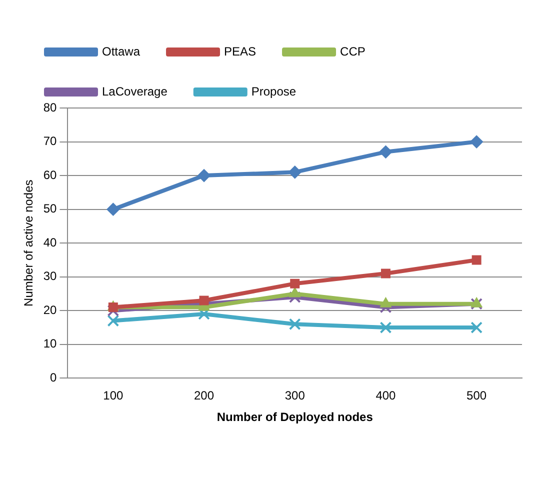  Describe the element at coordinates (135, 91) in the screenshot. I see `legend-label: LaCoverage` at that location.